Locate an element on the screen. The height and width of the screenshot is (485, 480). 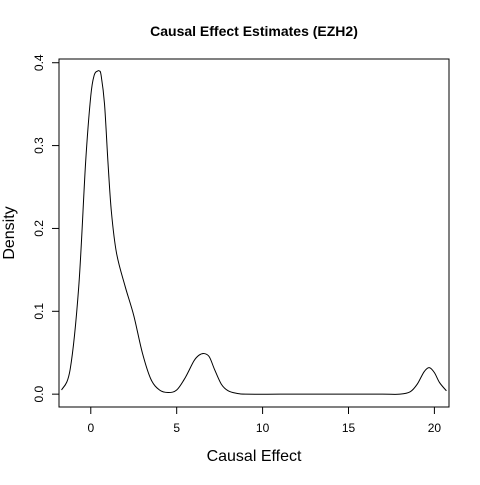
y-tick-label: 0.4 is located at coordinates (39, 62).